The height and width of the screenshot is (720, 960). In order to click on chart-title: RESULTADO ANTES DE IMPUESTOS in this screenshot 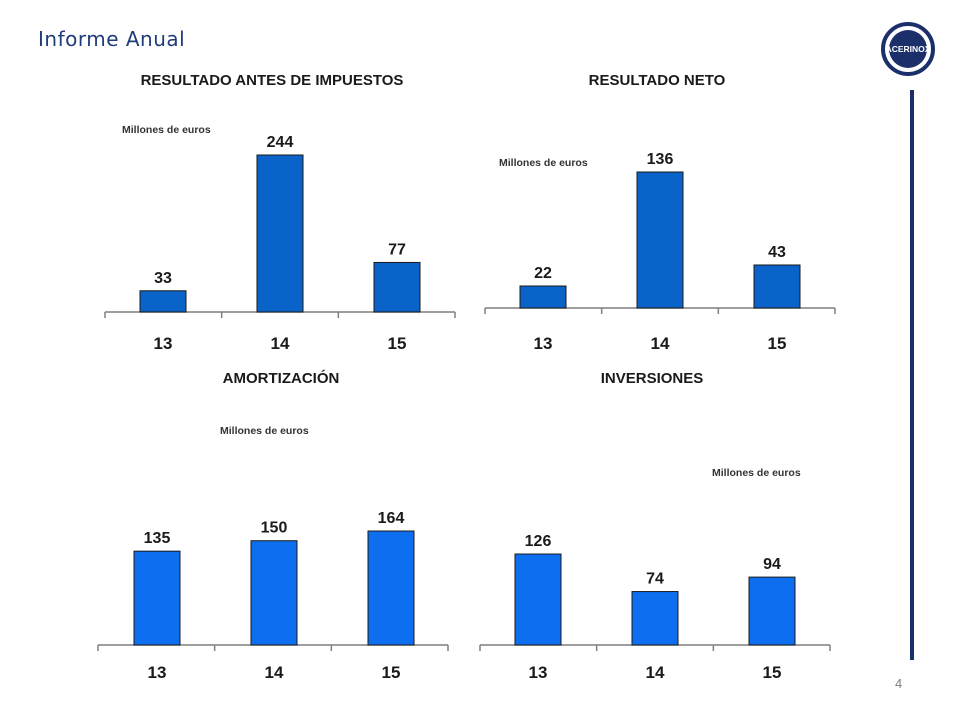, I will do `click(272, 80)`.